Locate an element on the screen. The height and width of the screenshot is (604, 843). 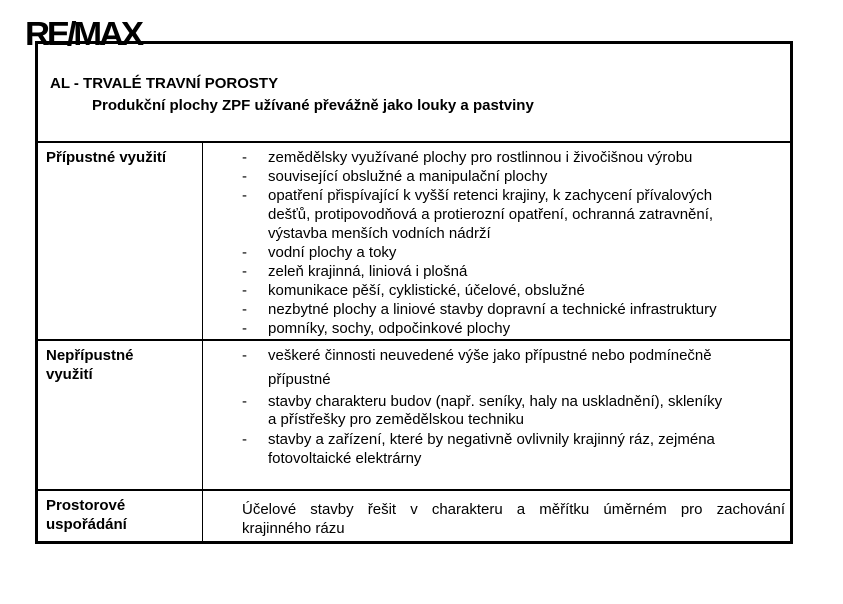
column-divider is located at coordinates (202, 341).